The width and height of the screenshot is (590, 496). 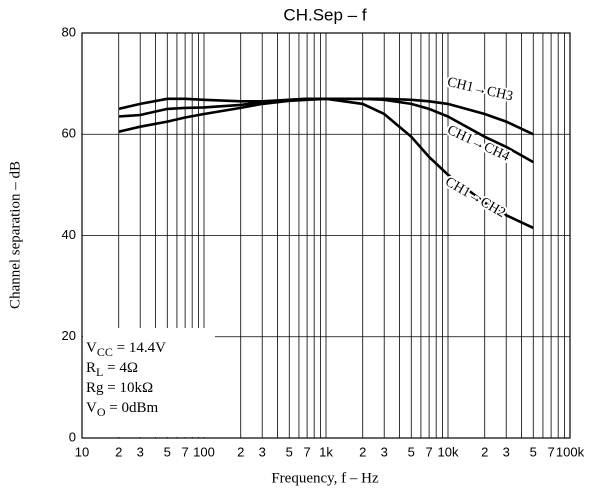 I want to click on series-label: CH1→CH3, so click(x=480, y=90).